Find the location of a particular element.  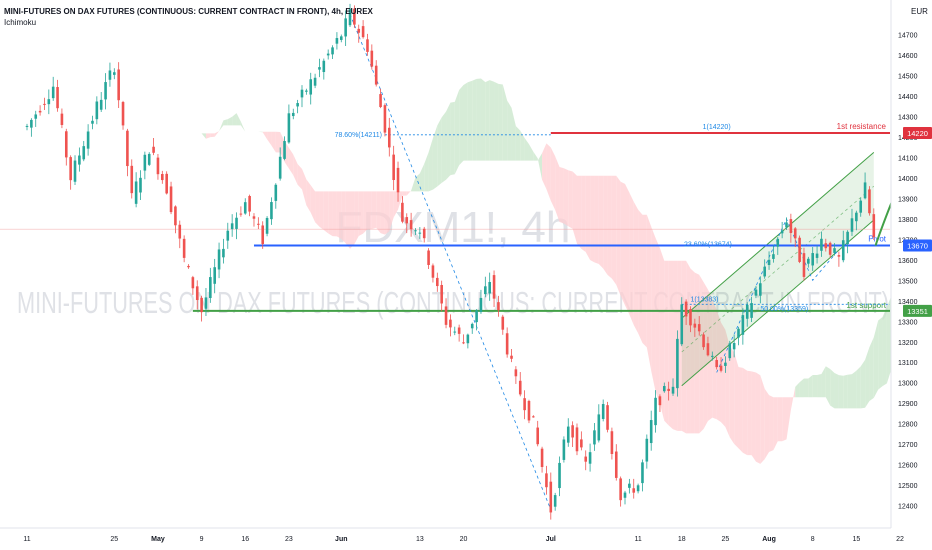

y-tick-label: 14000 is located at coordinates (908, 179).